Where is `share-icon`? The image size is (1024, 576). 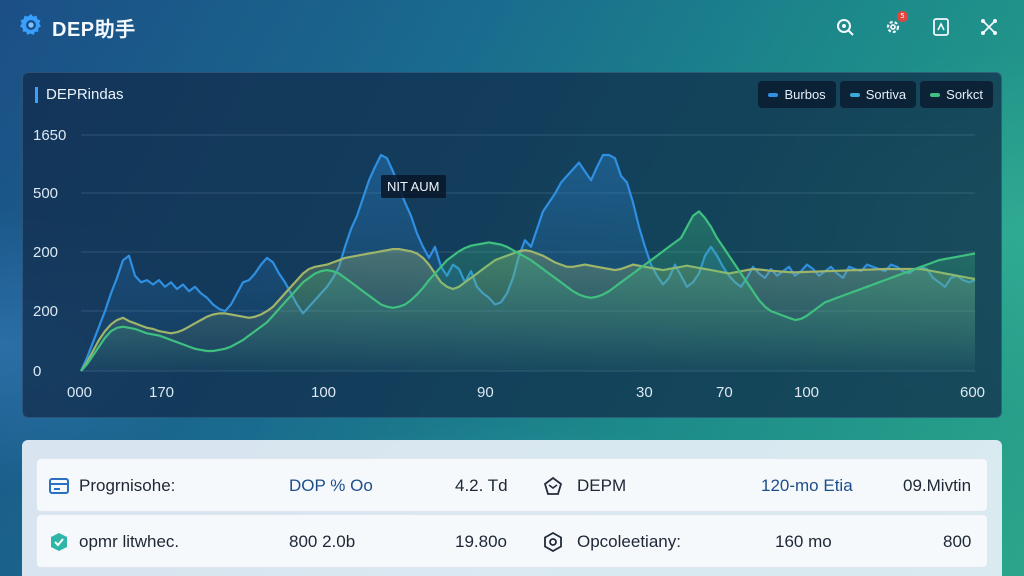
share-icon is located at coordinates (989, 27).